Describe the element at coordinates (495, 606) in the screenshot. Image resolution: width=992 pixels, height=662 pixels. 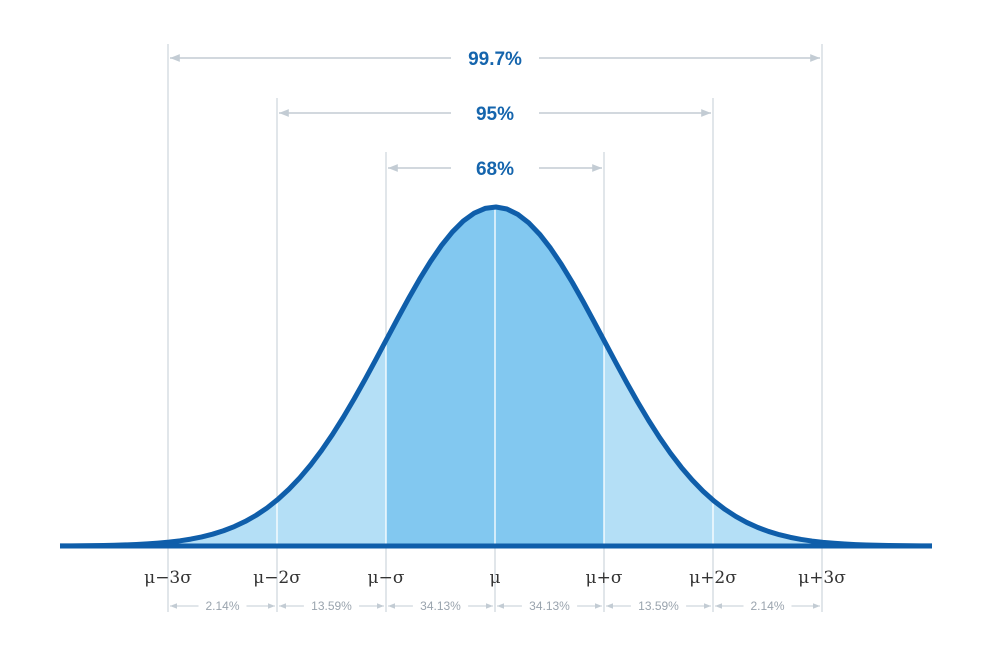
I see `segment-annotations: 2.14% 13.59% 34.13% 34.13% 13.59% 2.14%` at that location.